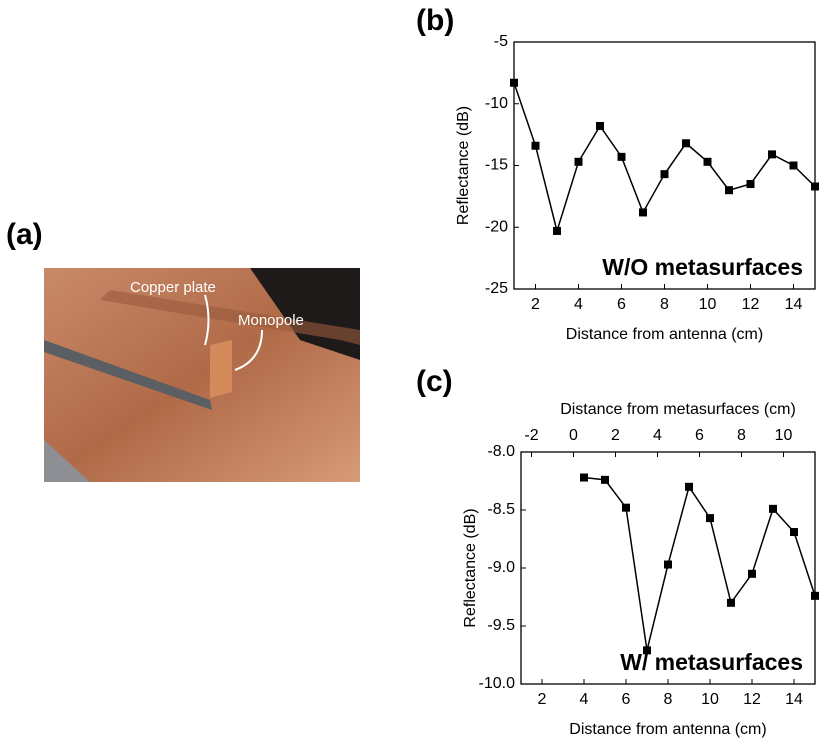 The height and width of the screenshot is (747, 820). Describe the element at coordinates (435, 20) in the screenshot. I see `panel-label: (b)` at that location.